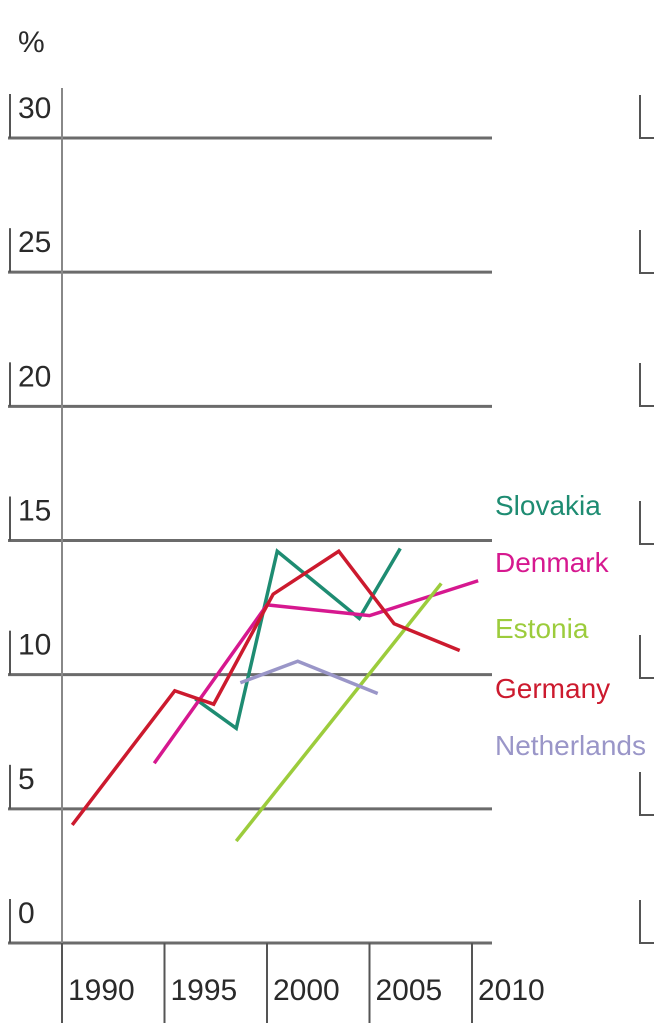 The height and width of the screenshot is (1023, 654). What do you see at coordinates (548, 505) in the screenshot?
I see `series-label: Slovakia` at bounding box center [548, 505].